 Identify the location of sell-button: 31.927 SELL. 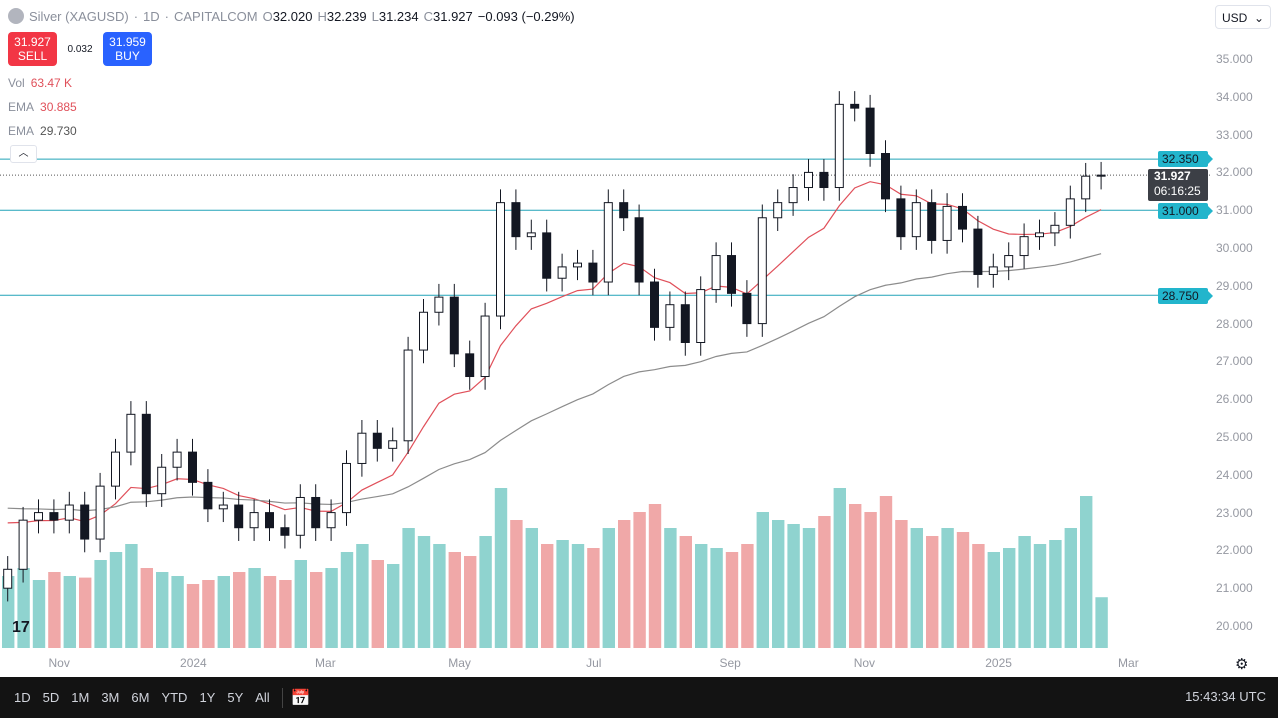
(32, 49).